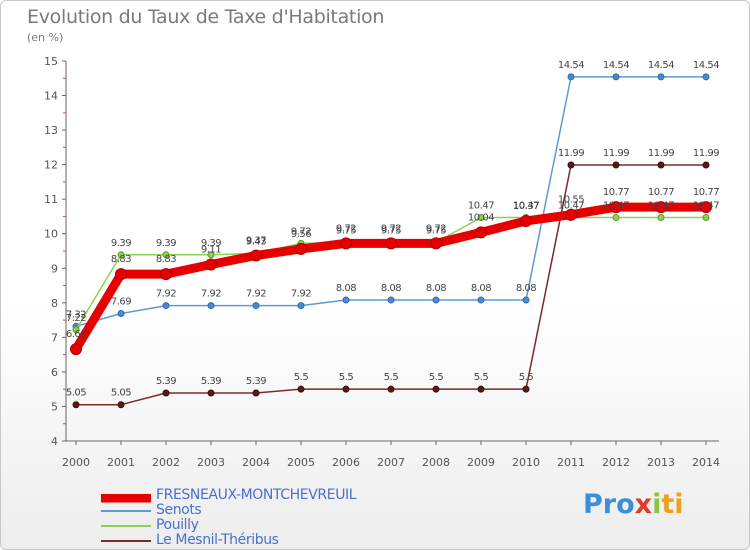 The width and height of the screenshot is (750, 550). Describe the element at coordinates (571, 462) in the screenshot. I see `x-tick-label: 2011` at that location.